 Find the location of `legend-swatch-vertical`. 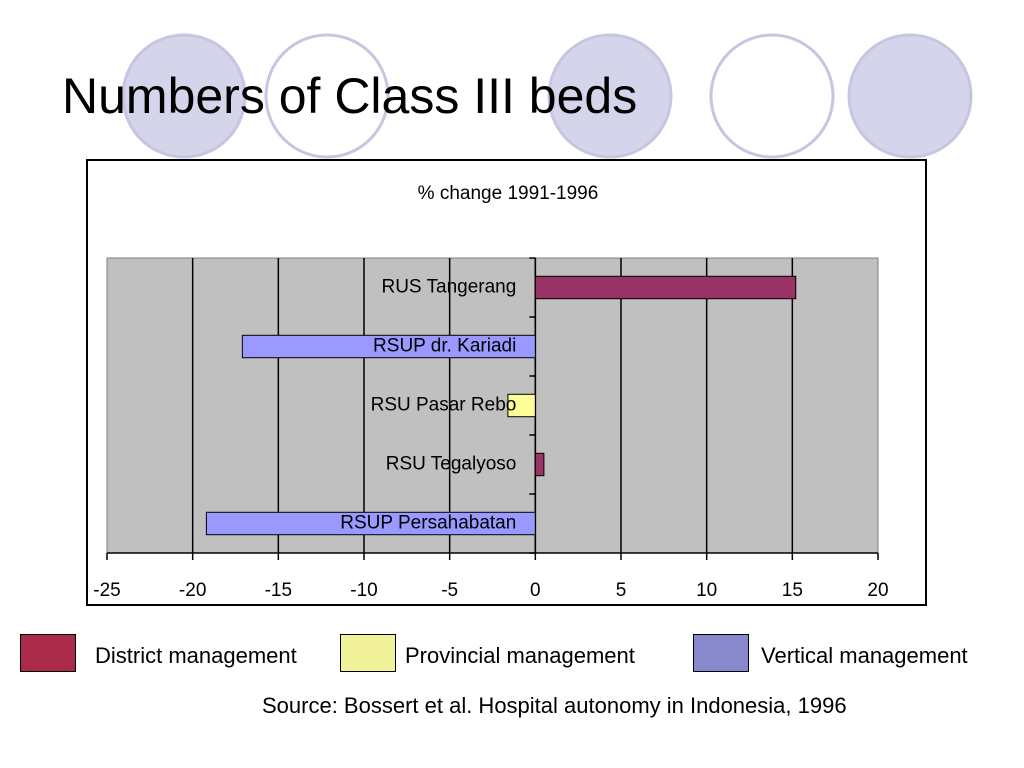

legend-swatch-vertical is located at coordinates (721, 653).